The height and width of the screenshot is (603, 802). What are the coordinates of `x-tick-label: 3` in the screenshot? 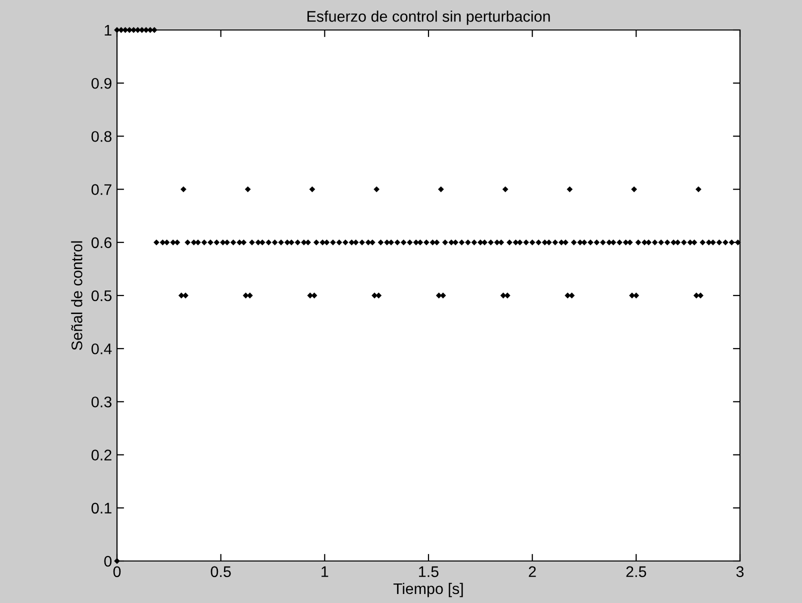 It's located at (740, 572).